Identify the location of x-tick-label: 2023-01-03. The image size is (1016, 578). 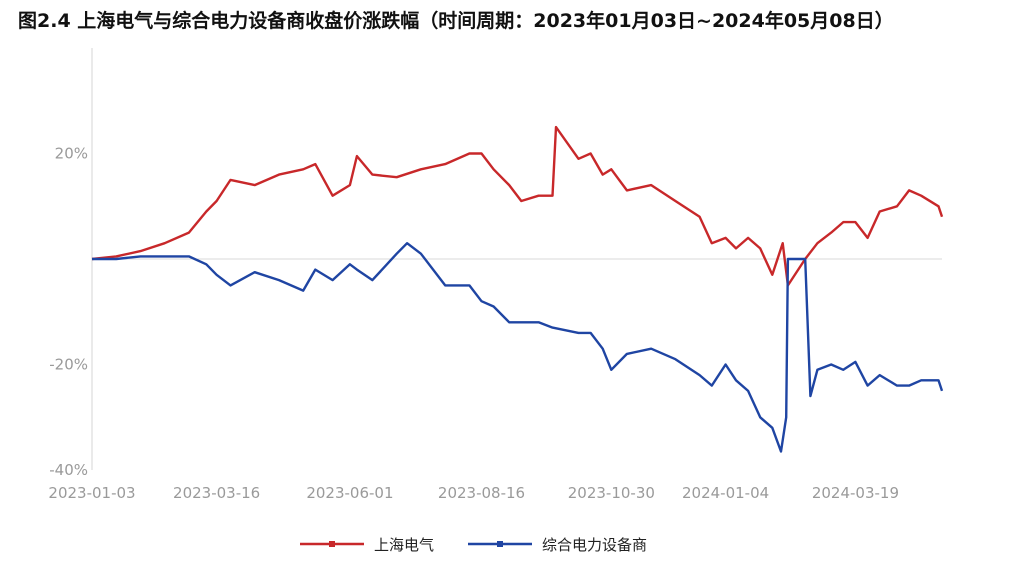
(91, 493).